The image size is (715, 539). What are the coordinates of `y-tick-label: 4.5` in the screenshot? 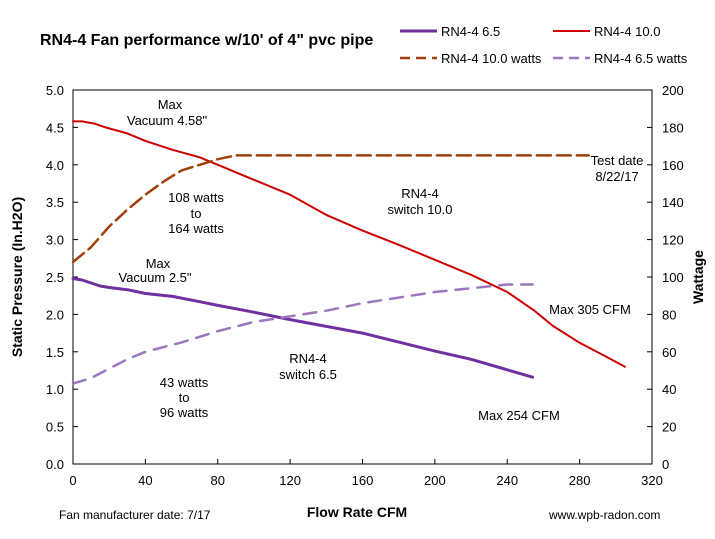 It's located at (55, 127).